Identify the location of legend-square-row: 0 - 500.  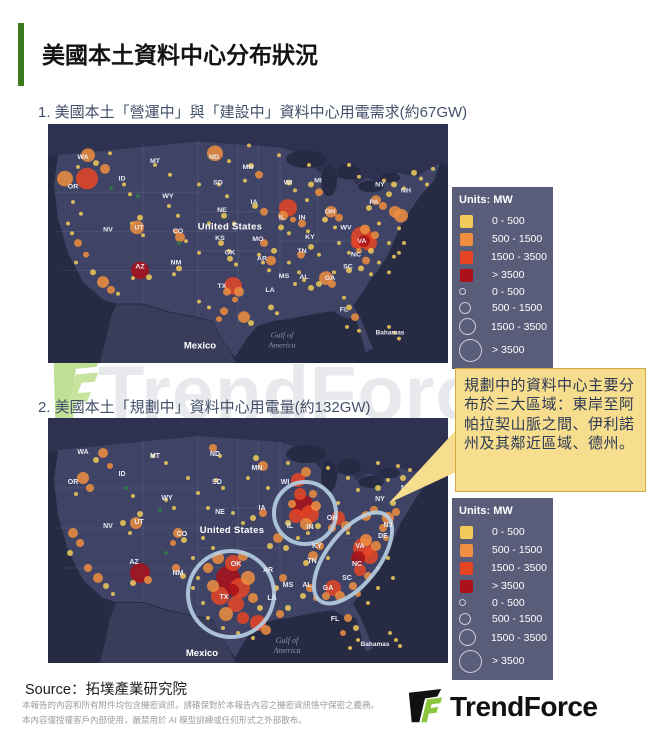
(503, 221).